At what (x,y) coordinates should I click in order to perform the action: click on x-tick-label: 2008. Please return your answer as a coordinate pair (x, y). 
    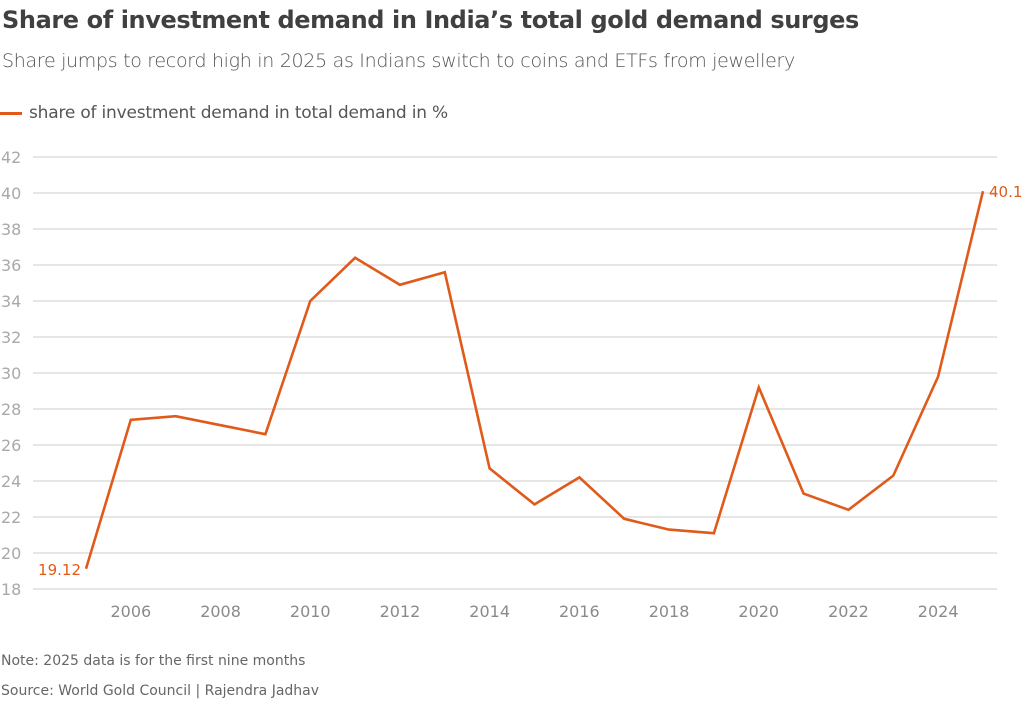
    Looking at the image, I should click on (220, 611).